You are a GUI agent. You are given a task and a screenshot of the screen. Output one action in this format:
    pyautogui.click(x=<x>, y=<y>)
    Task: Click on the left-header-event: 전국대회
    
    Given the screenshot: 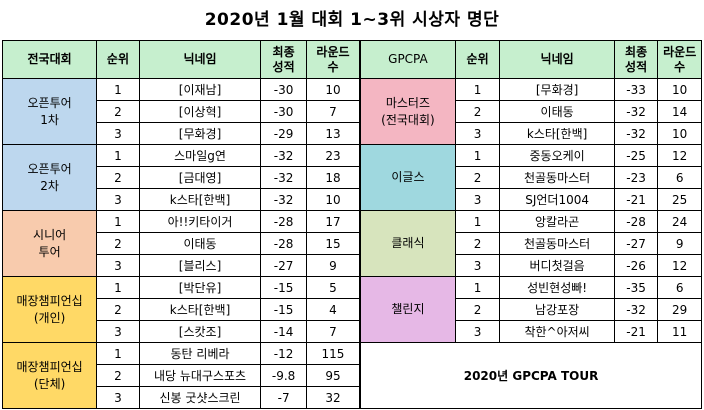 What is the action you would take?
    pyautogui.click(x=49, y=59)
    